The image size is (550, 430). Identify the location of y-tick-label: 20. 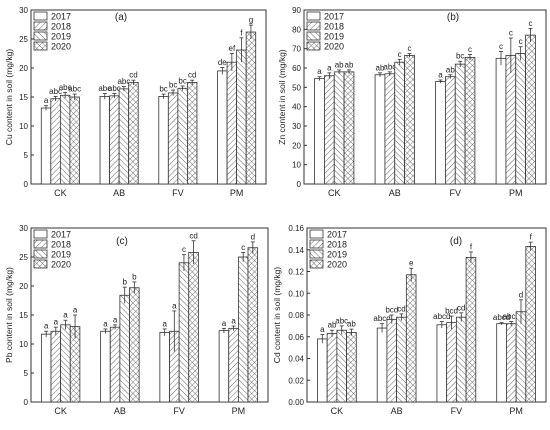
(23, 68).